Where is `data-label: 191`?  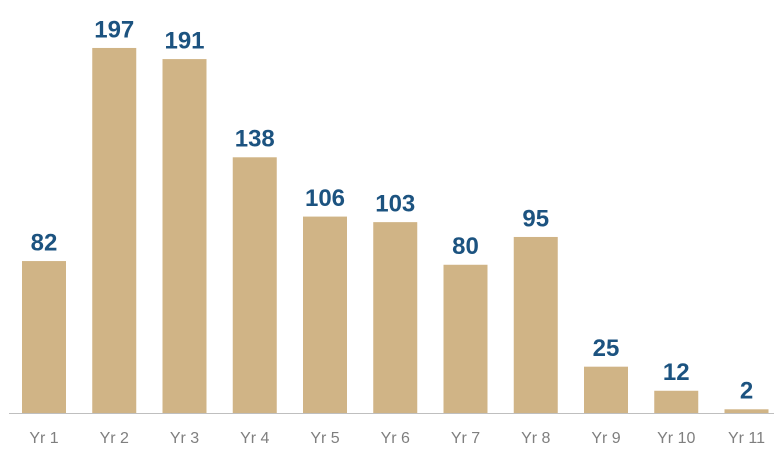 data-label: 191 is located at coordinates (184, 40).